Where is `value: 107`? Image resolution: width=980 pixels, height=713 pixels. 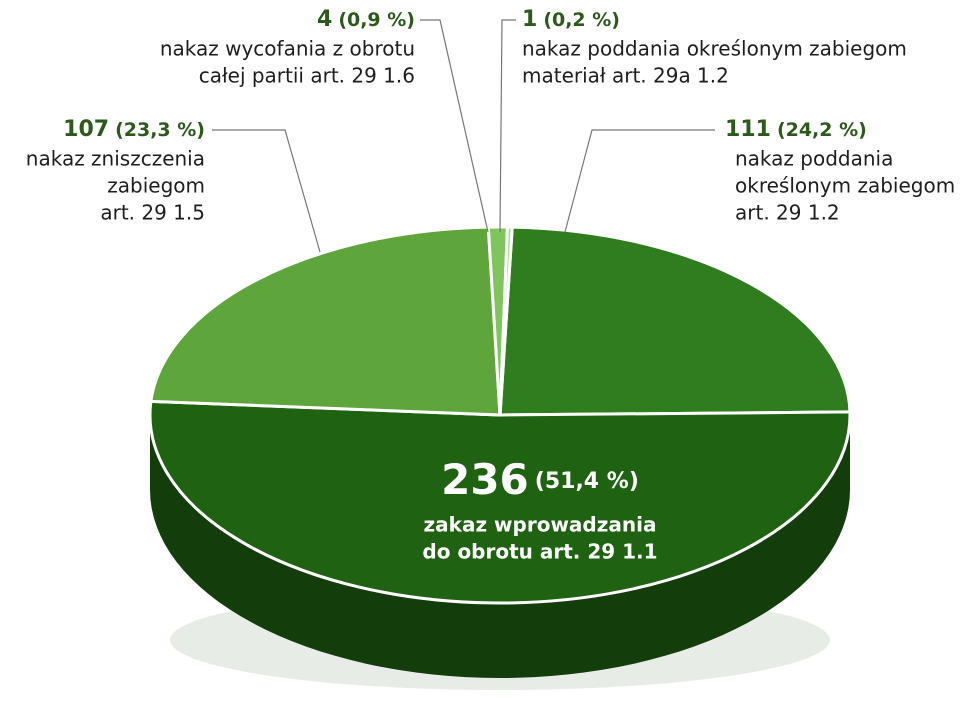 value: 107 is located at coordinates (86, 129).